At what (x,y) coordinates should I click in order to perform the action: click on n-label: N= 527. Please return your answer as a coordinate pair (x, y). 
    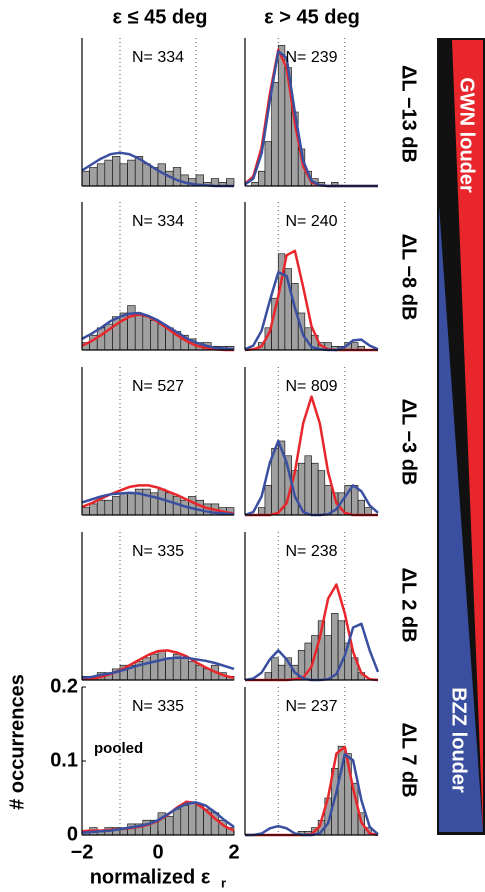
    Looking at the image, I should click on (158, 386).